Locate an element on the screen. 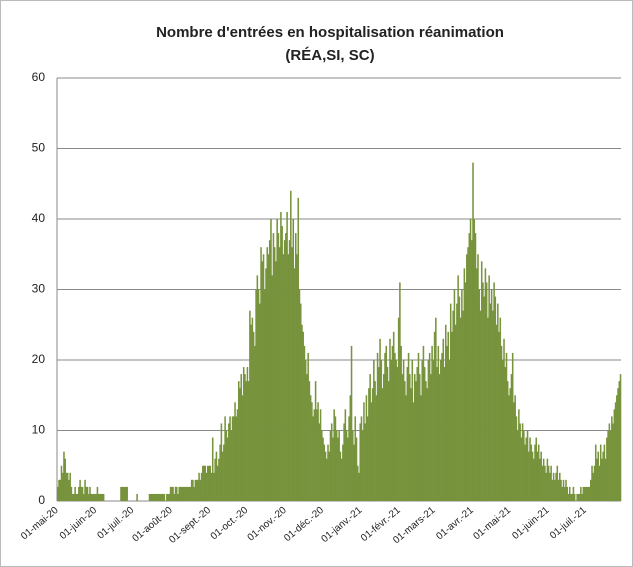  y-tick-label: 10 is located at coordinates (39, 430).